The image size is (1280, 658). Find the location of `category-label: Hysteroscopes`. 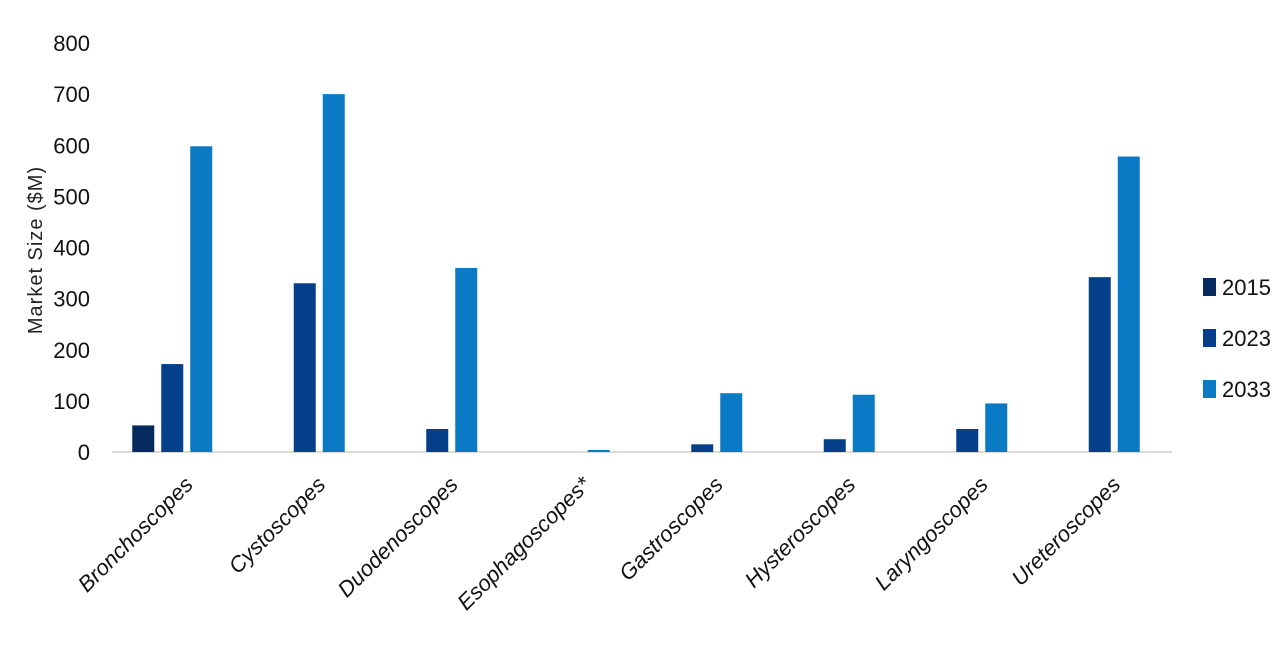

category-label: Hysteroscopes is located at coordinates (800, 532).